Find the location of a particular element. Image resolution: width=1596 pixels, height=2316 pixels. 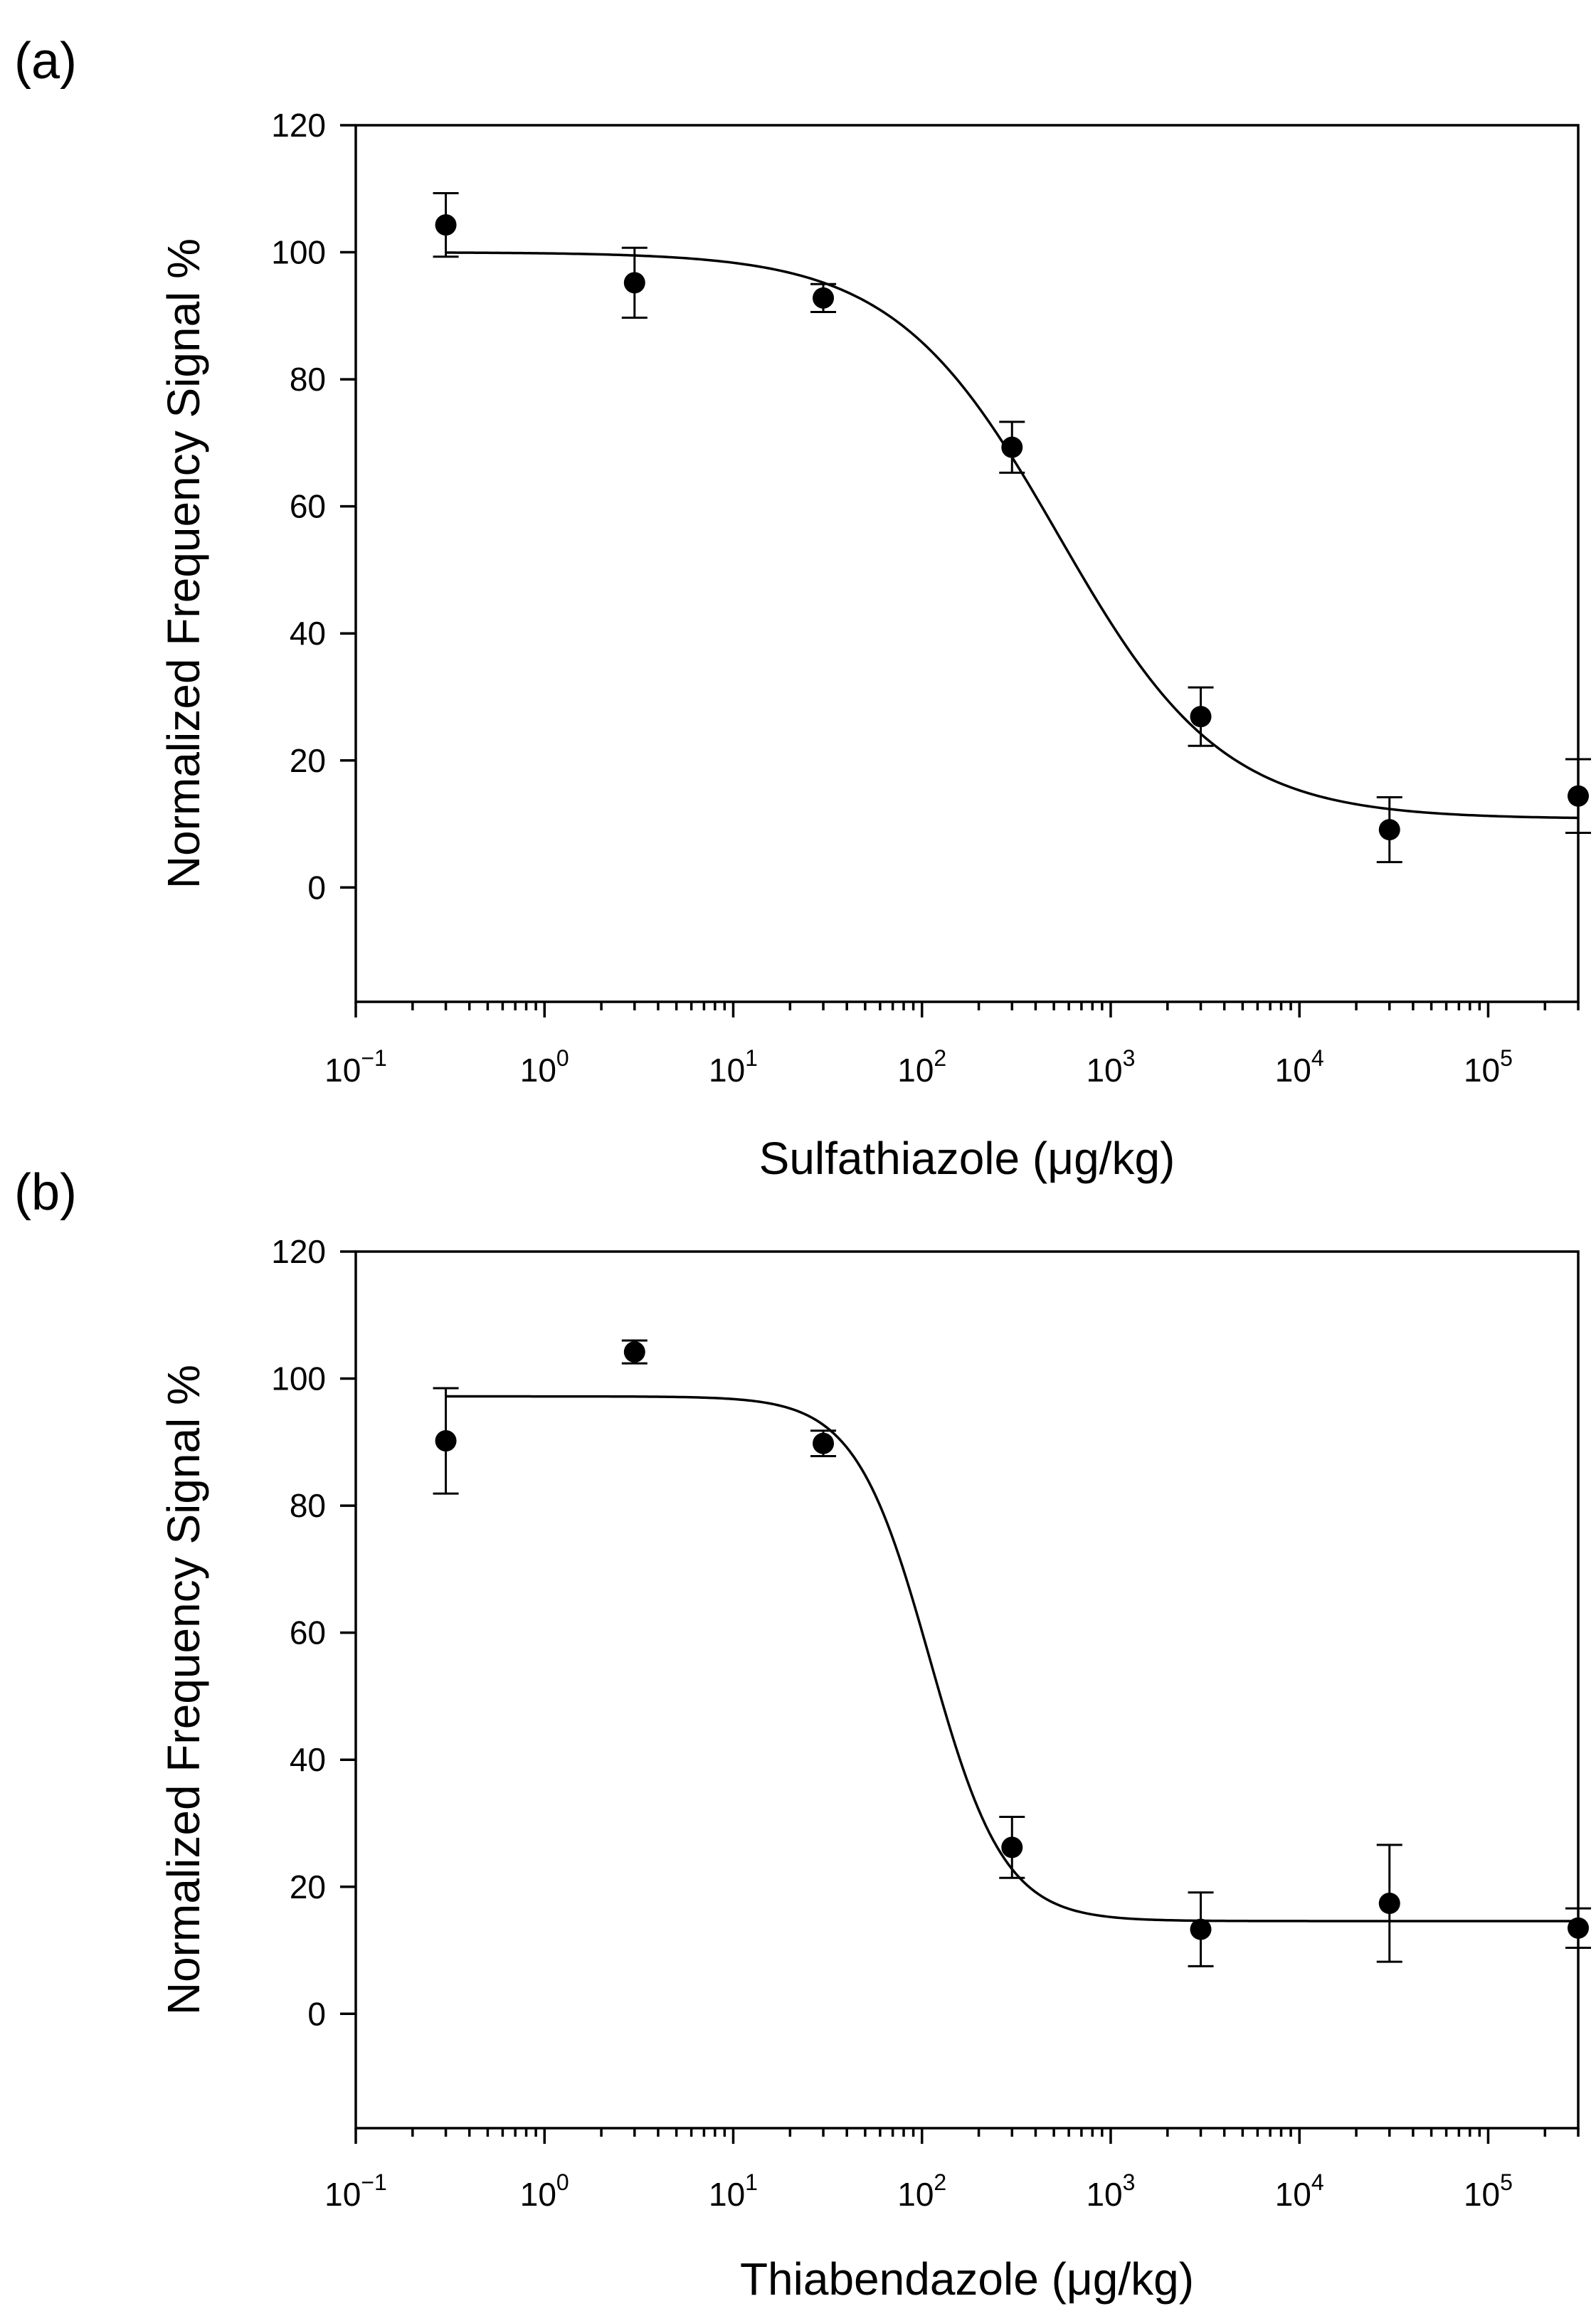

panel-a-ytick-label: 20 is located at coordinates (308, 760).